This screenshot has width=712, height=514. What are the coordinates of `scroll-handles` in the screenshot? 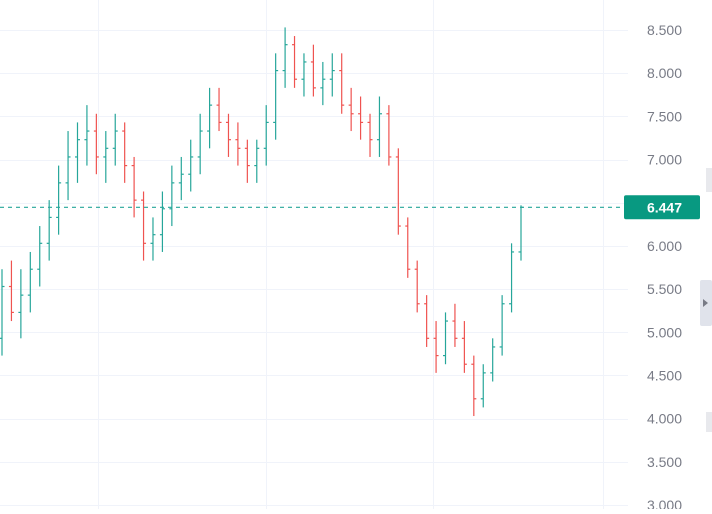 It's located at (706, 300).